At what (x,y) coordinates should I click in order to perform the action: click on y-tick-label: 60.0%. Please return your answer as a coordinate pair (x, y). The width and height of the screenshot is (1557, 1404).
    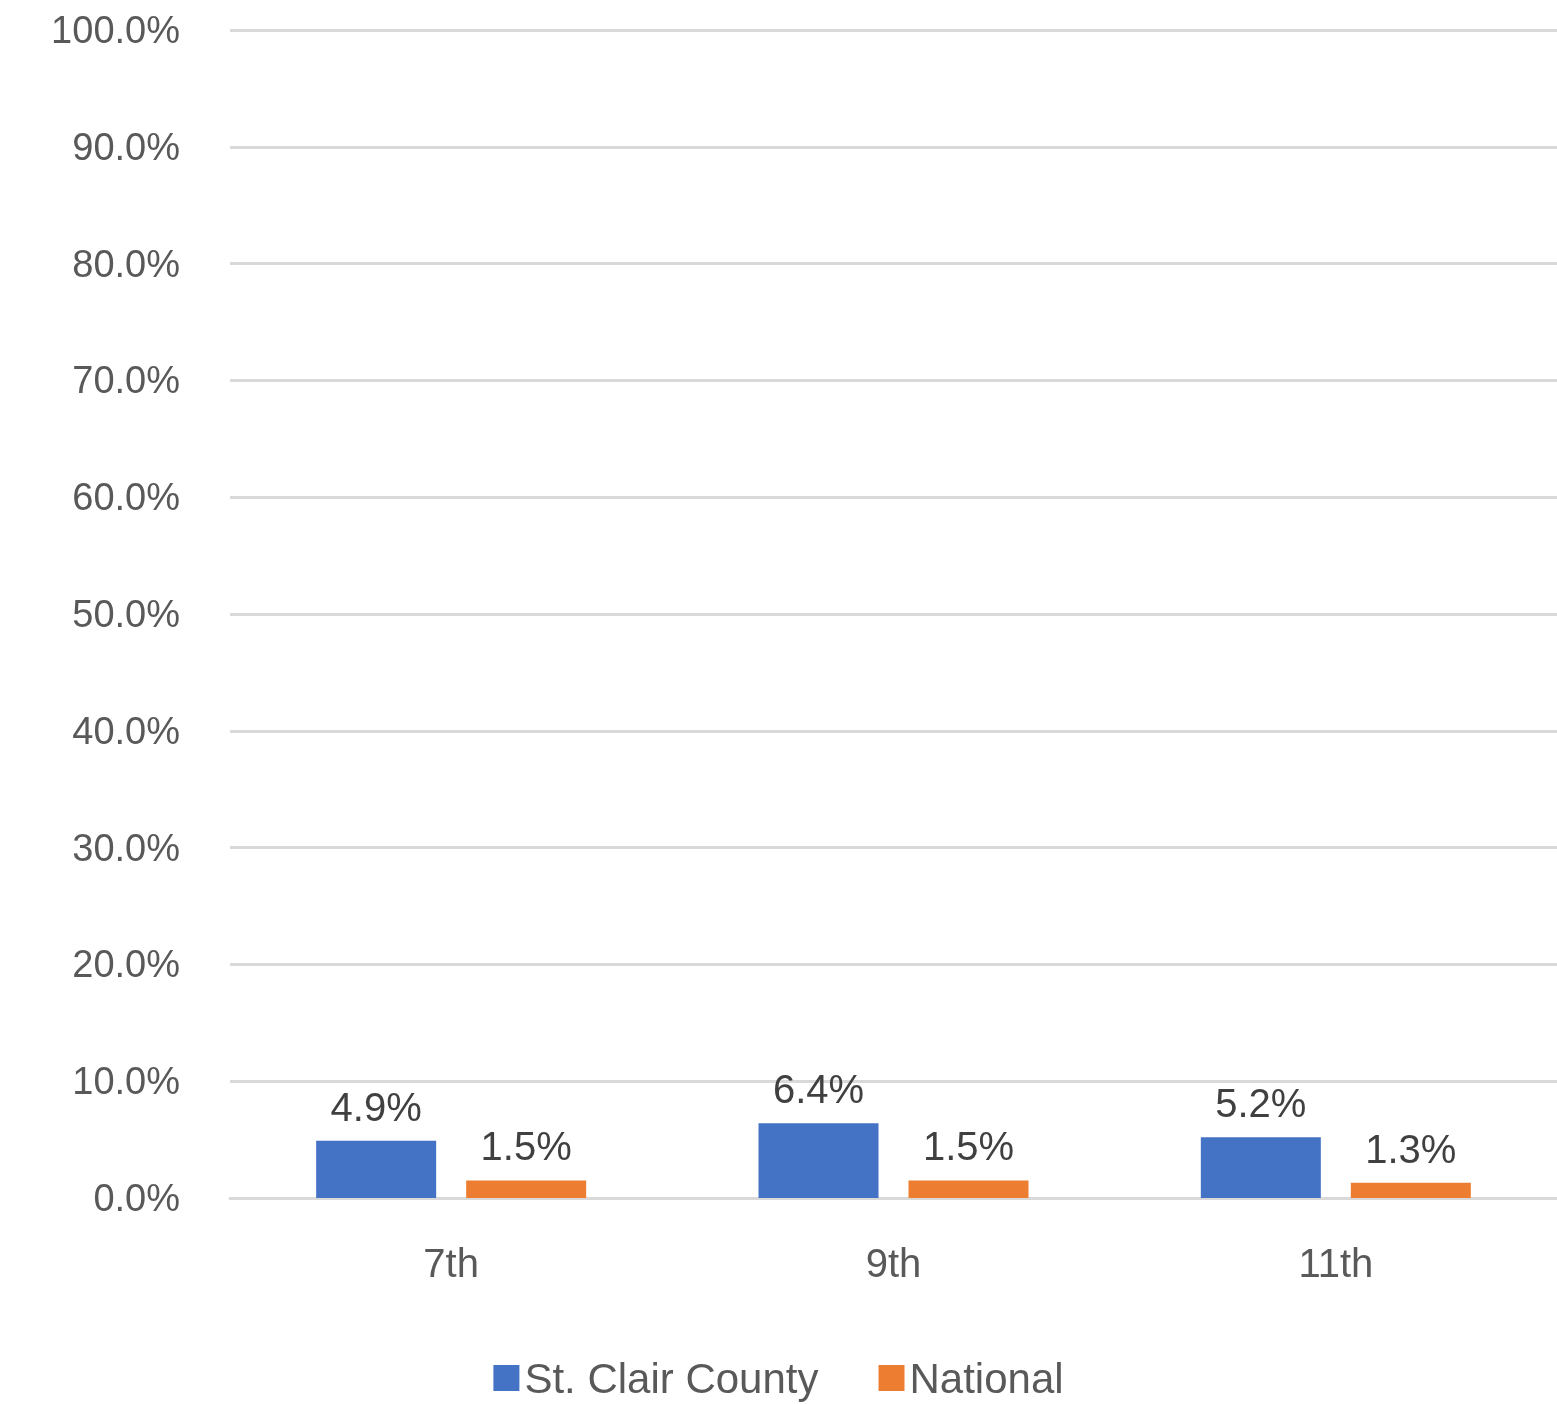
    Looking at the image, I should click on (126, 497).